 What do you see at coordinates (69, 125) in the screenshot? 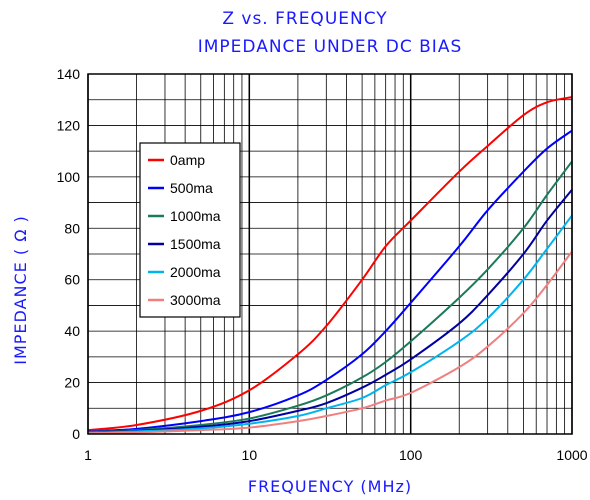
I see `y-tick-label: 120` at bounding box center [69, 125].